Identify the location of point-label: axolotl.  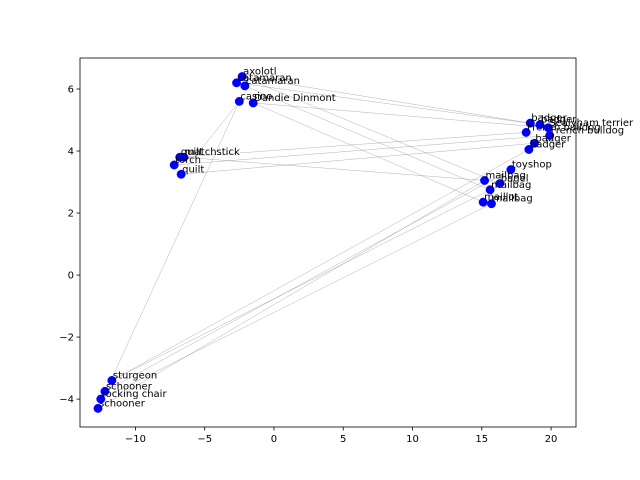
(259, 72).